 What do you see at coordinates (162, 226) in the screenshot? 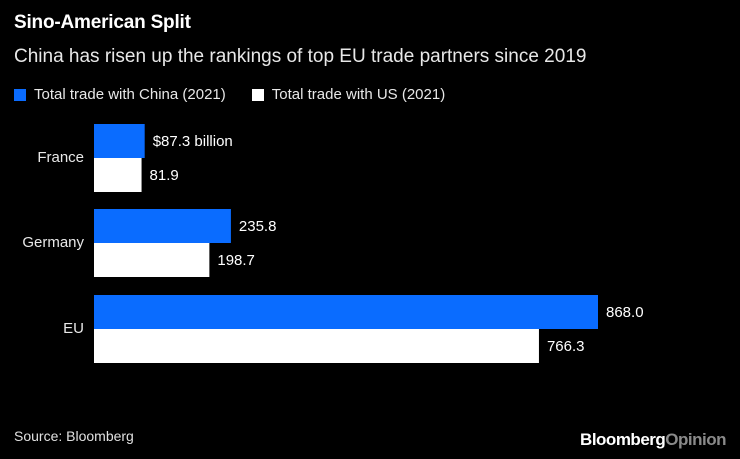
I see `bar-china-germany` at bounding box center [162, 226].